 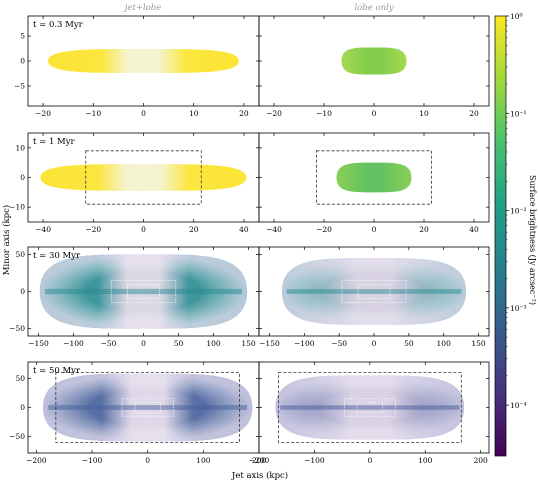 I want to click on y-tick-label: 5, so click(x=22, y=36).